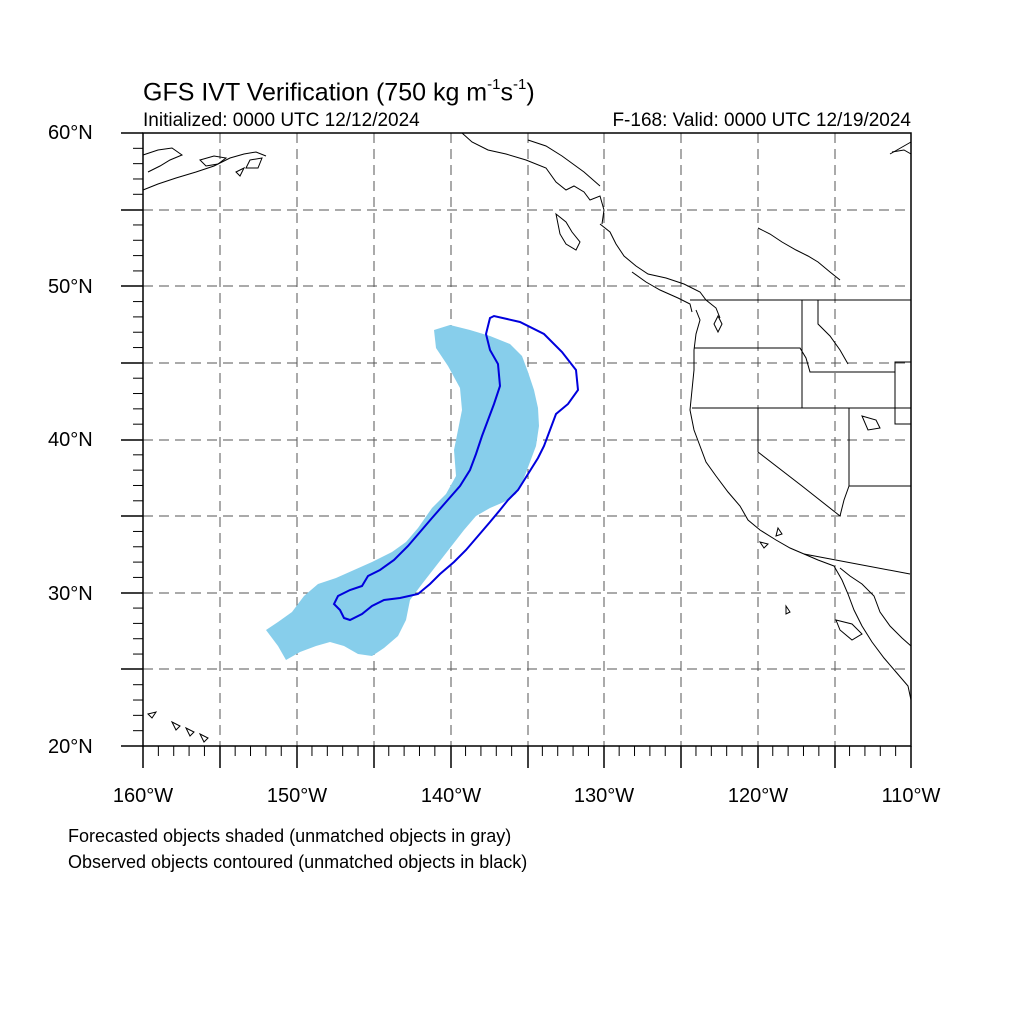  Describe the element at coordinates (70, 287) in the screenshot. I see `lat-label-50n: 50°N` at that location.